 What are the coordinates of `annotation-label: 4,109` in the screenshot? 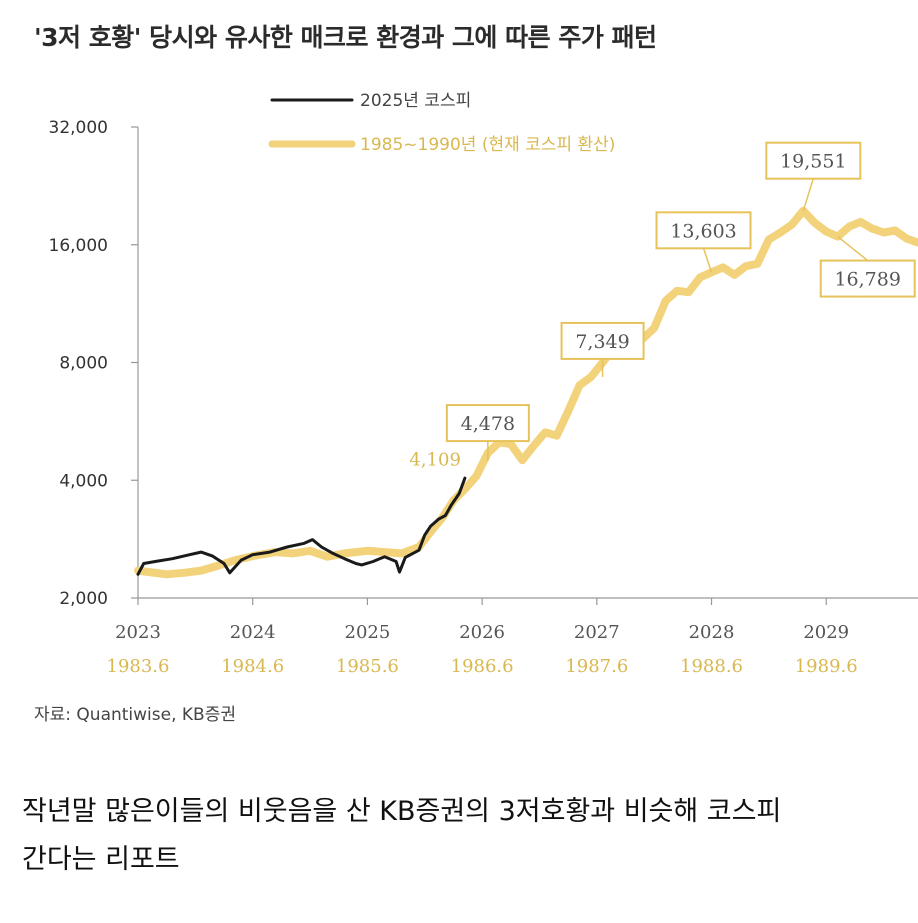 It's located at (435, 460).